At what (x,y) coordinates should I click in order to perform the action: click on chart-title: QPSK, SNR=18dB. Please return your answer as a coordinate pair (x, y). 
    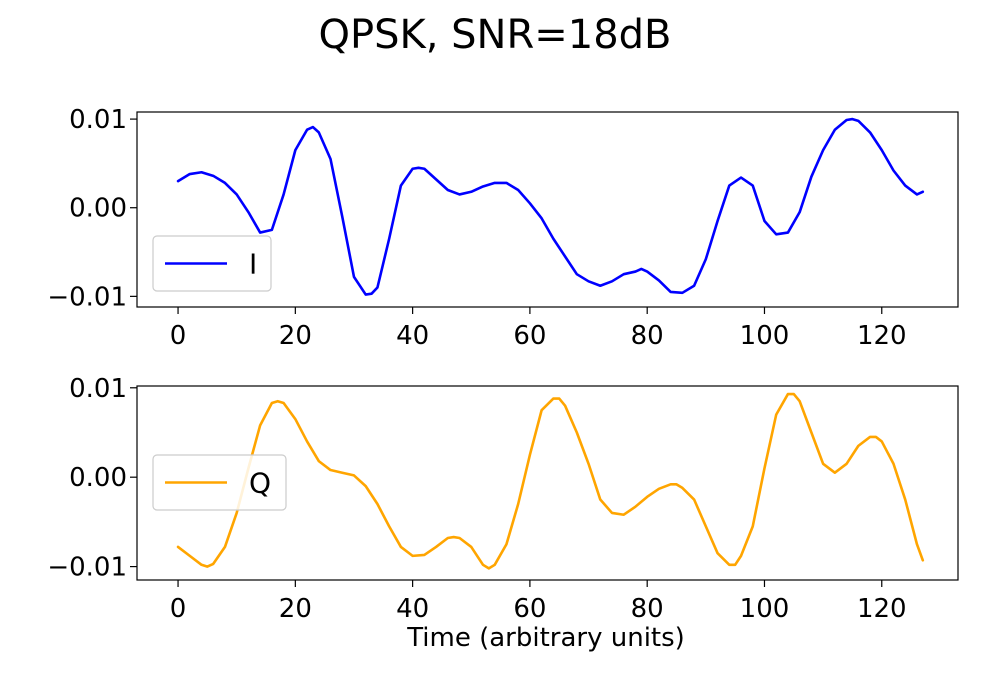
    Looking at the image, I should click on (494, 35).